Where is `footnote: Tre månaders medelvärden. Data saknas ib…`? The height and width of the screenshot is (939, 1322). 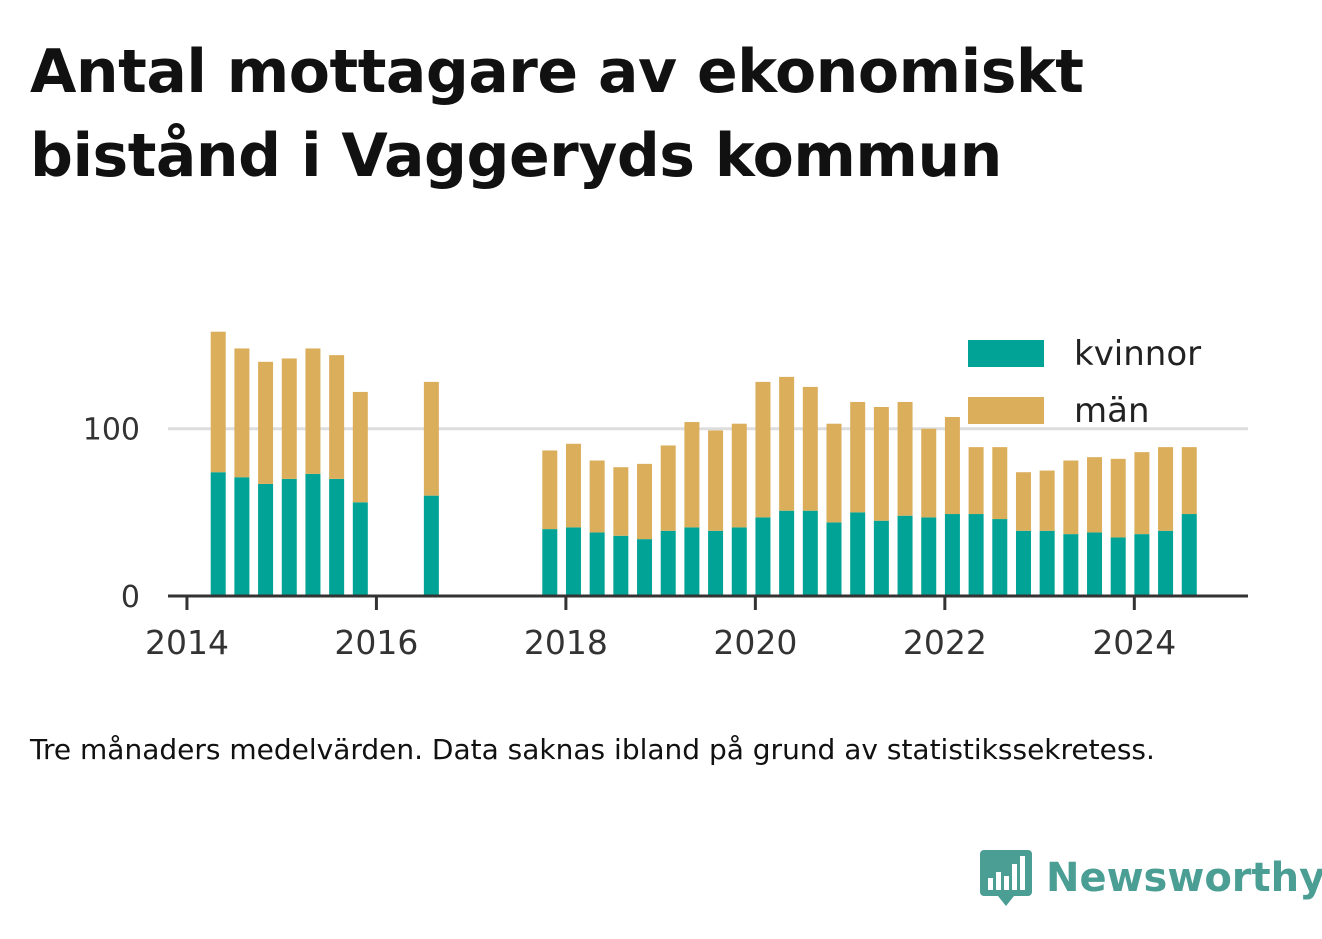 footnote: Tre månaders medelvärden. Data saknas ib… is located at coordinates (592, 749).